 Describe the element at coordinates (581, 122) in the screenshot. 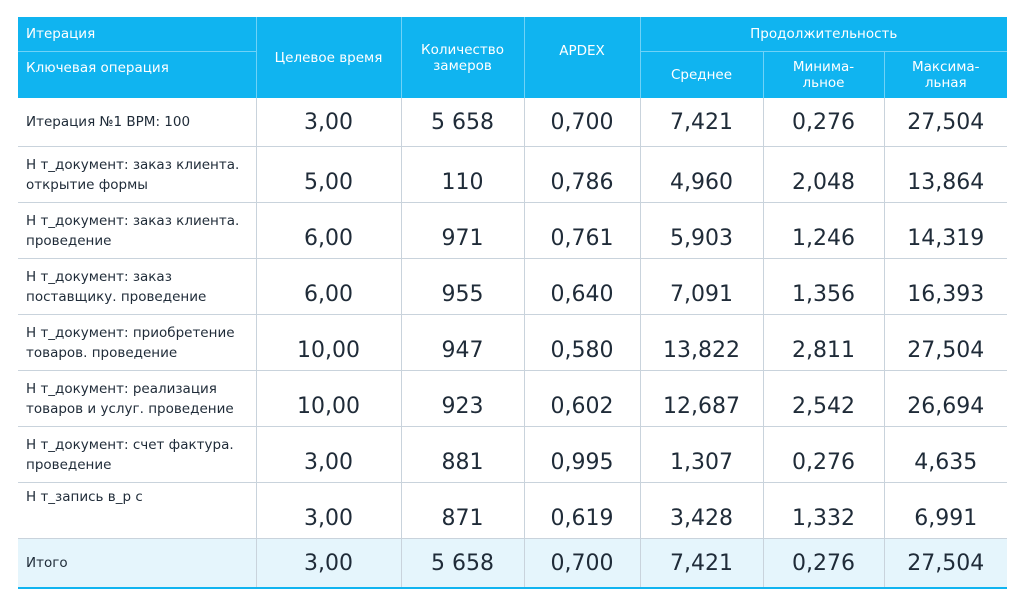

I see `apdex-cell: 0,700` at that location.